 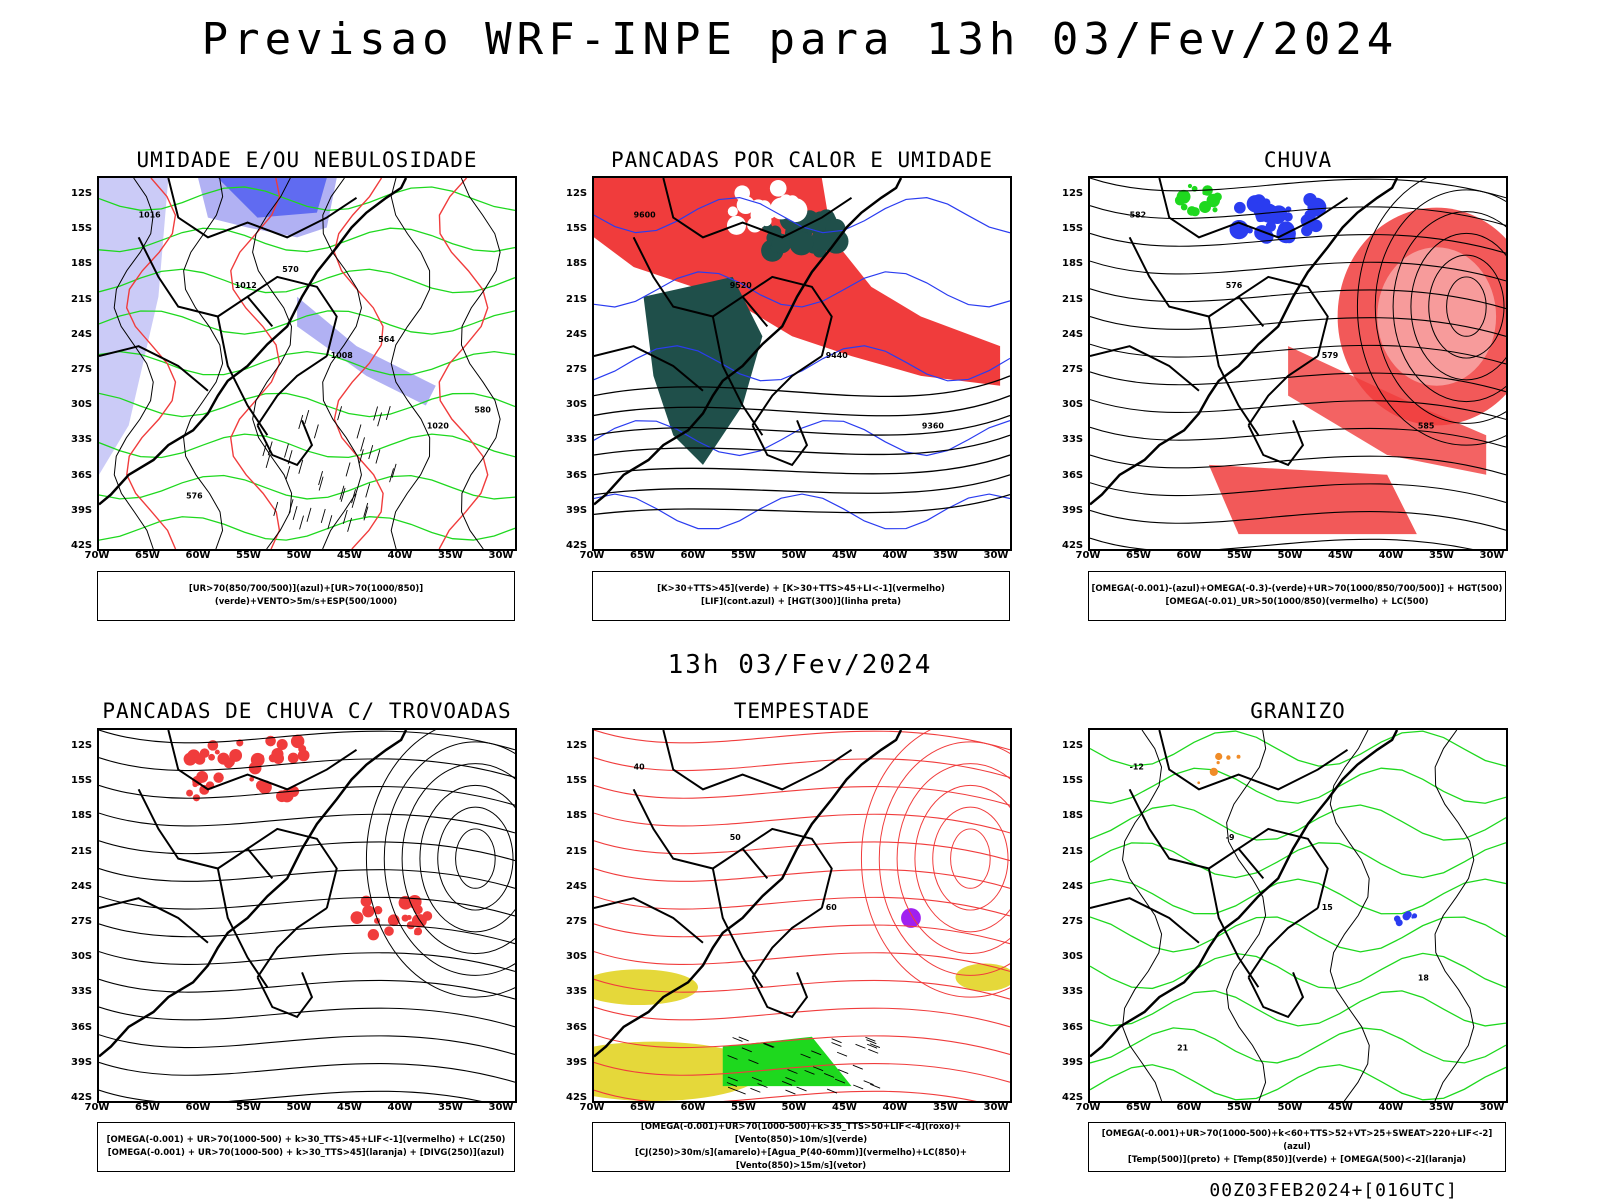 What do you see at coordinates (1298, 915) in the screenshot?
I see `map-granizo: -12 -9 15 18 21` at bounding box center [1298, 915].